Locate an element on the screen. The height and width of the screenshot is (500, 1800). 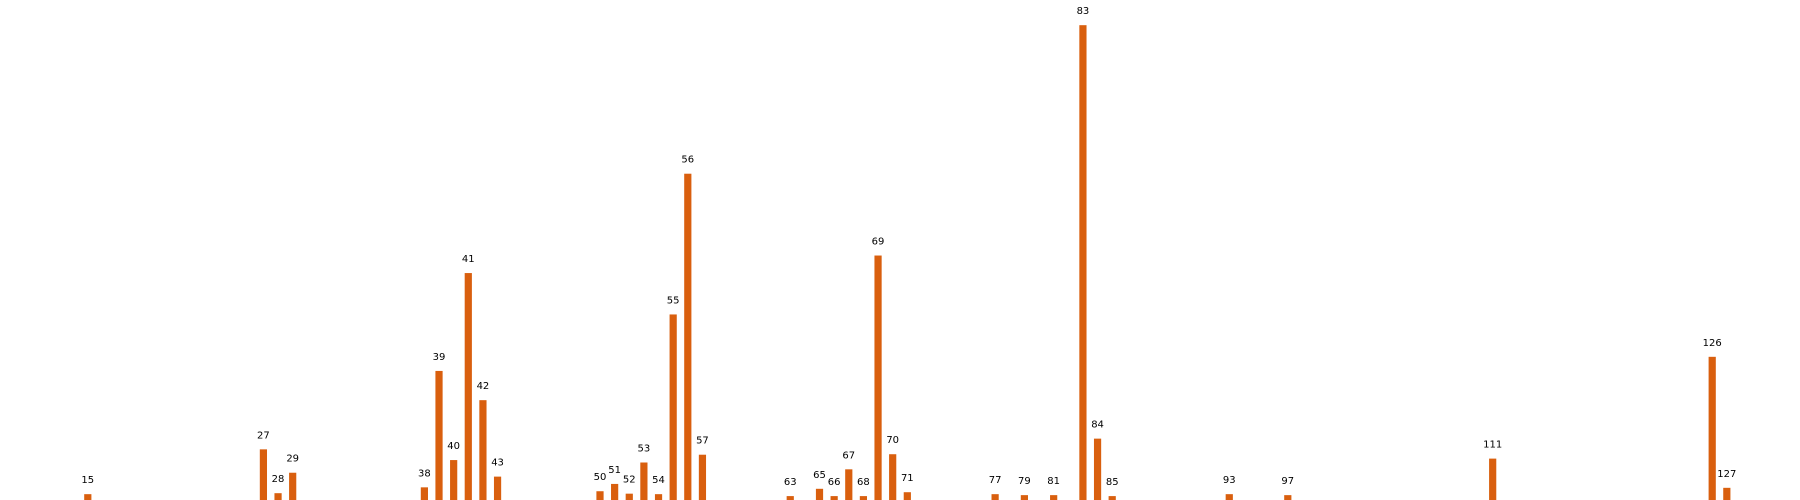
bar-label-43: 43 is located at coordinates (497, 463).